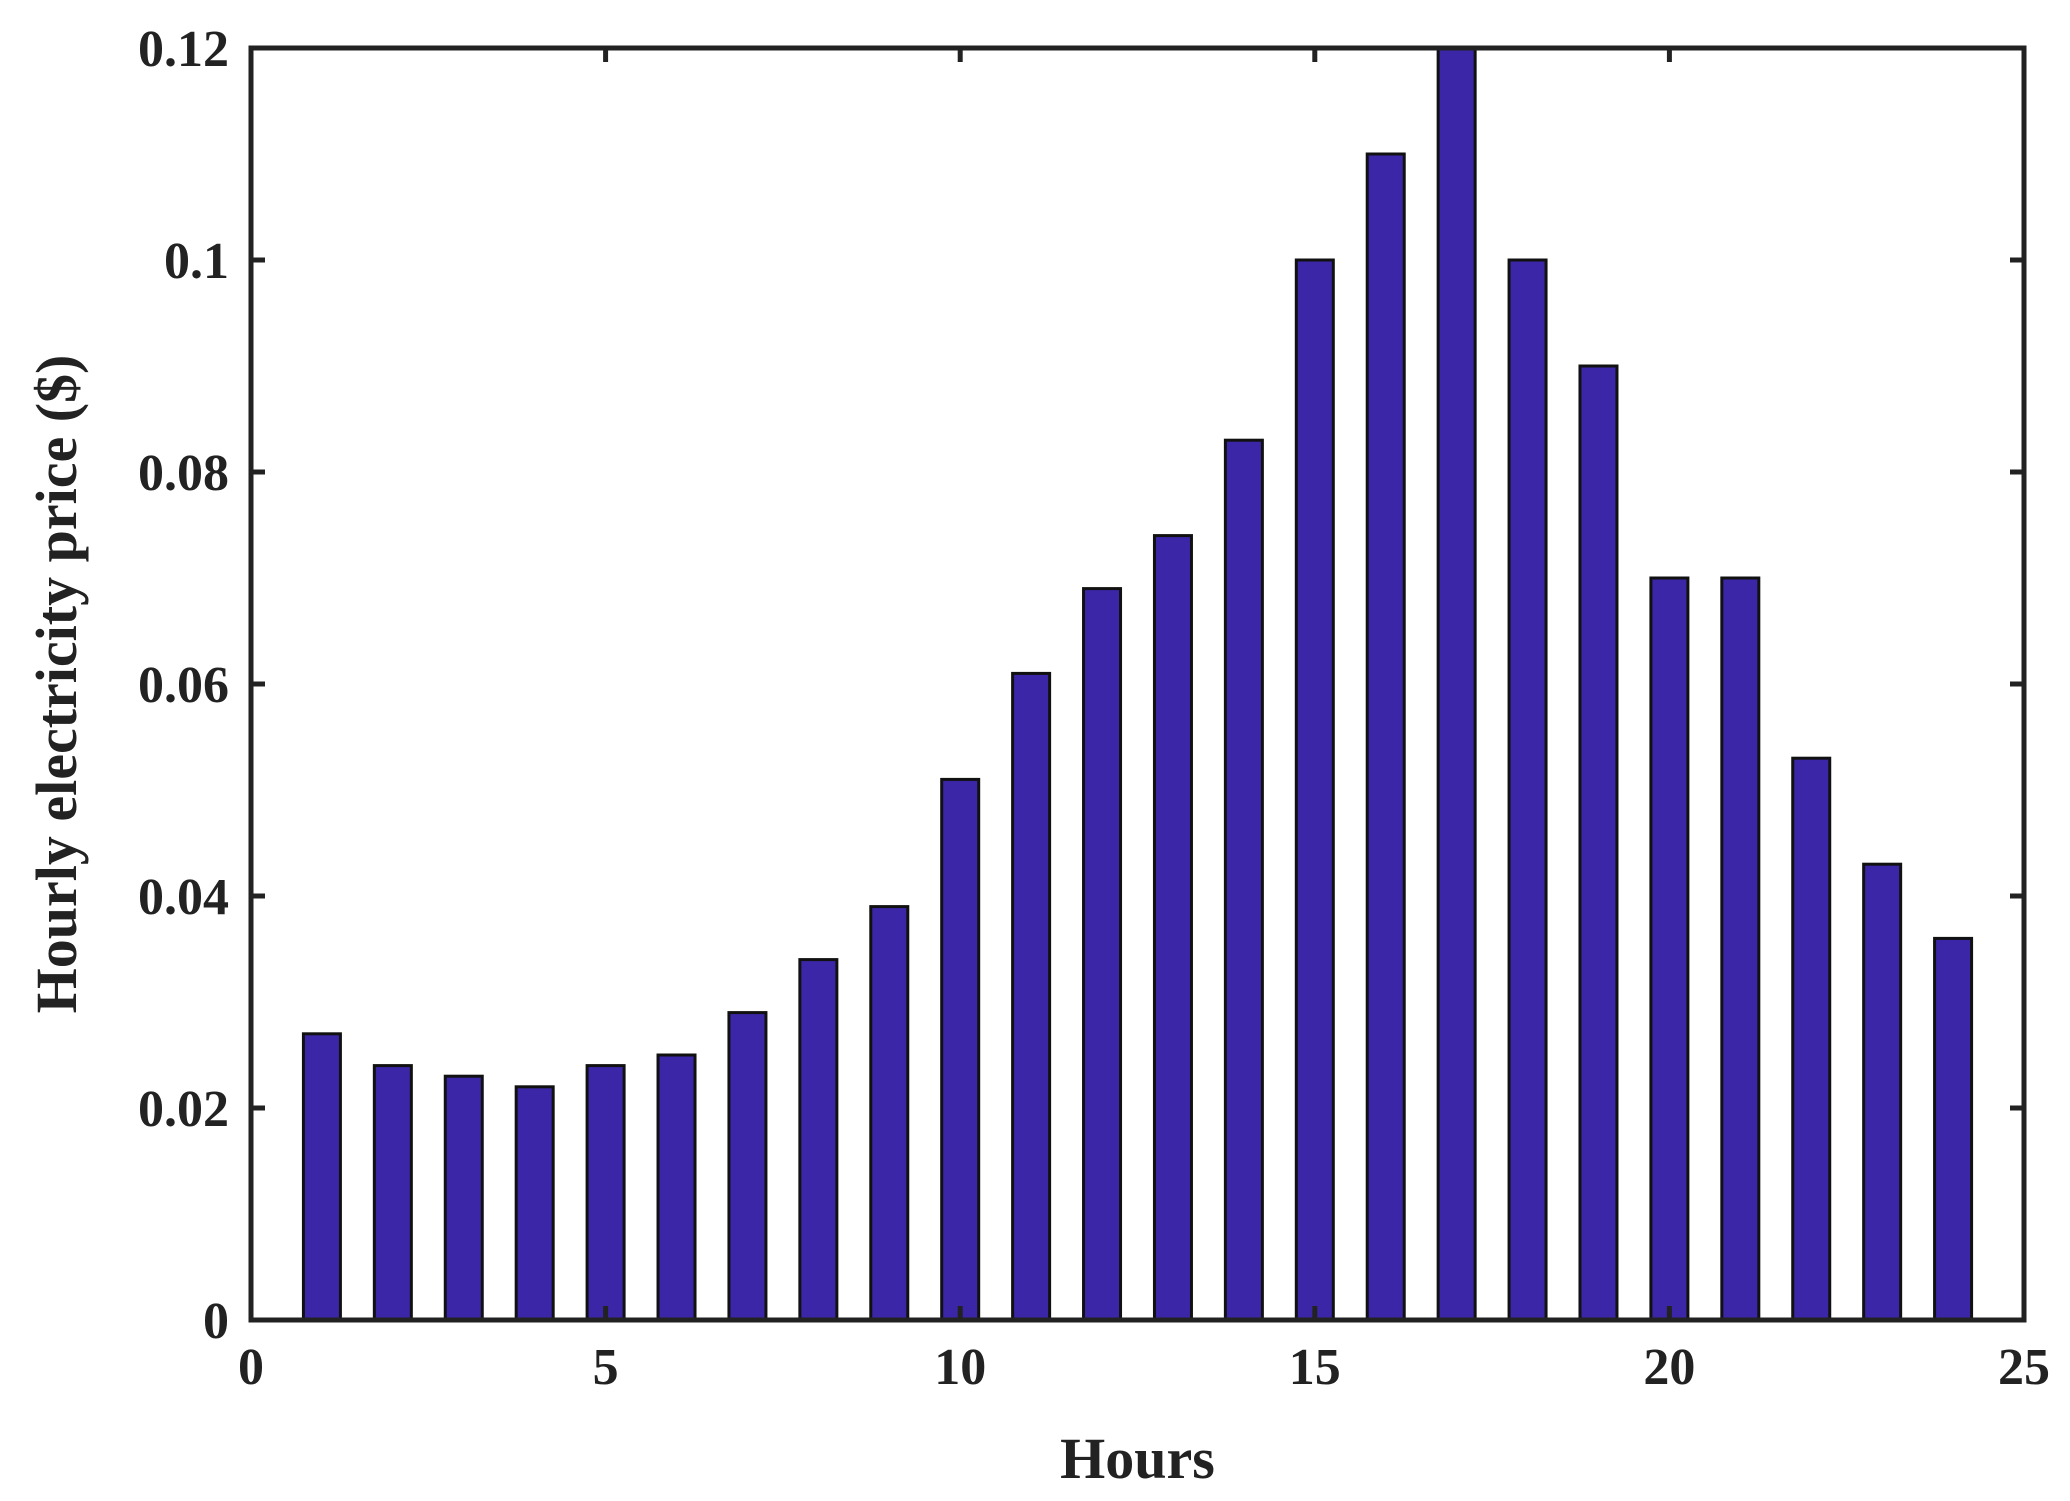 This screenshot has width=2070, height=1501. What do you see at coordinates (183, 49) in the screenshot?
I see `y-tick-label: 0.12` at bounding box center [183, 49].